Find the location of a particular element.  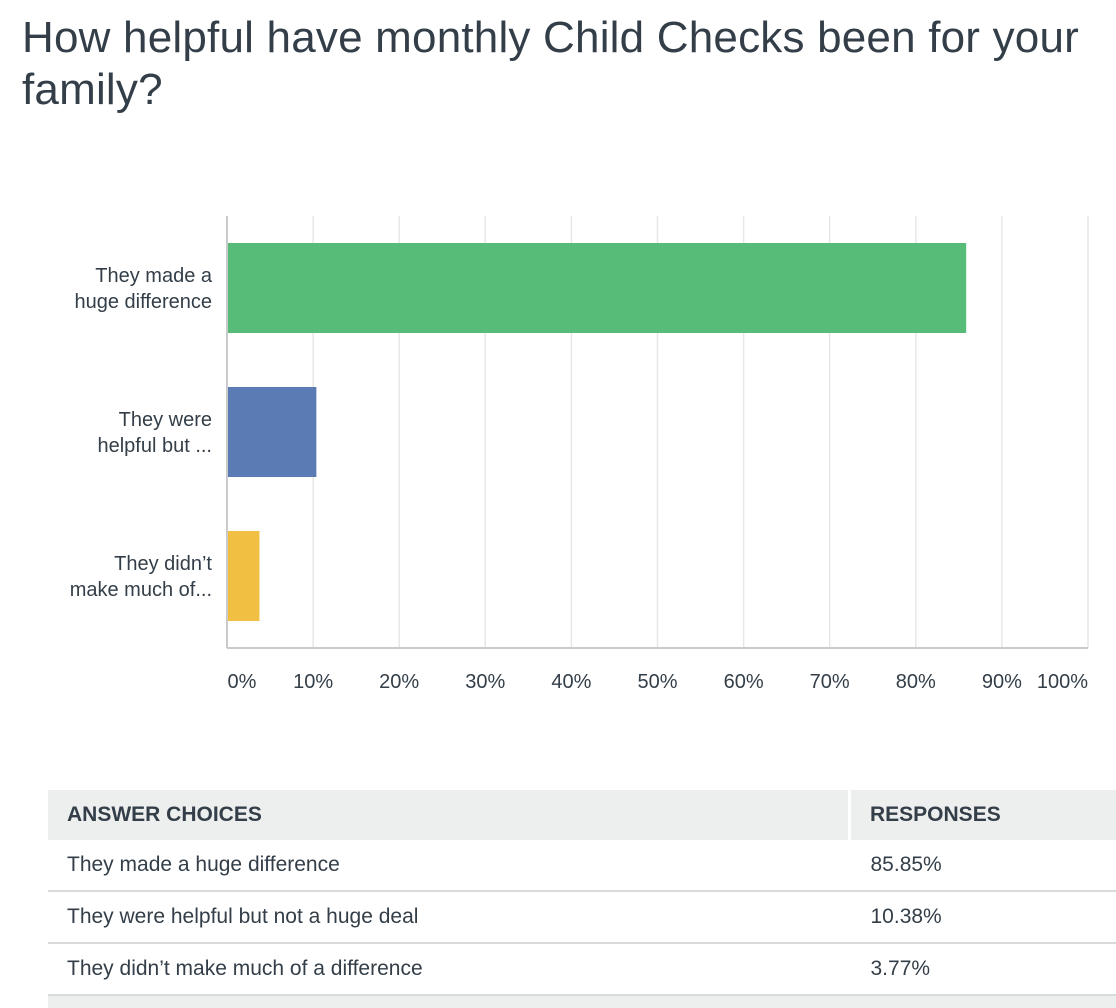

header-answer-choices: ANSWER CHOICES is located at coordinates (449, 815).